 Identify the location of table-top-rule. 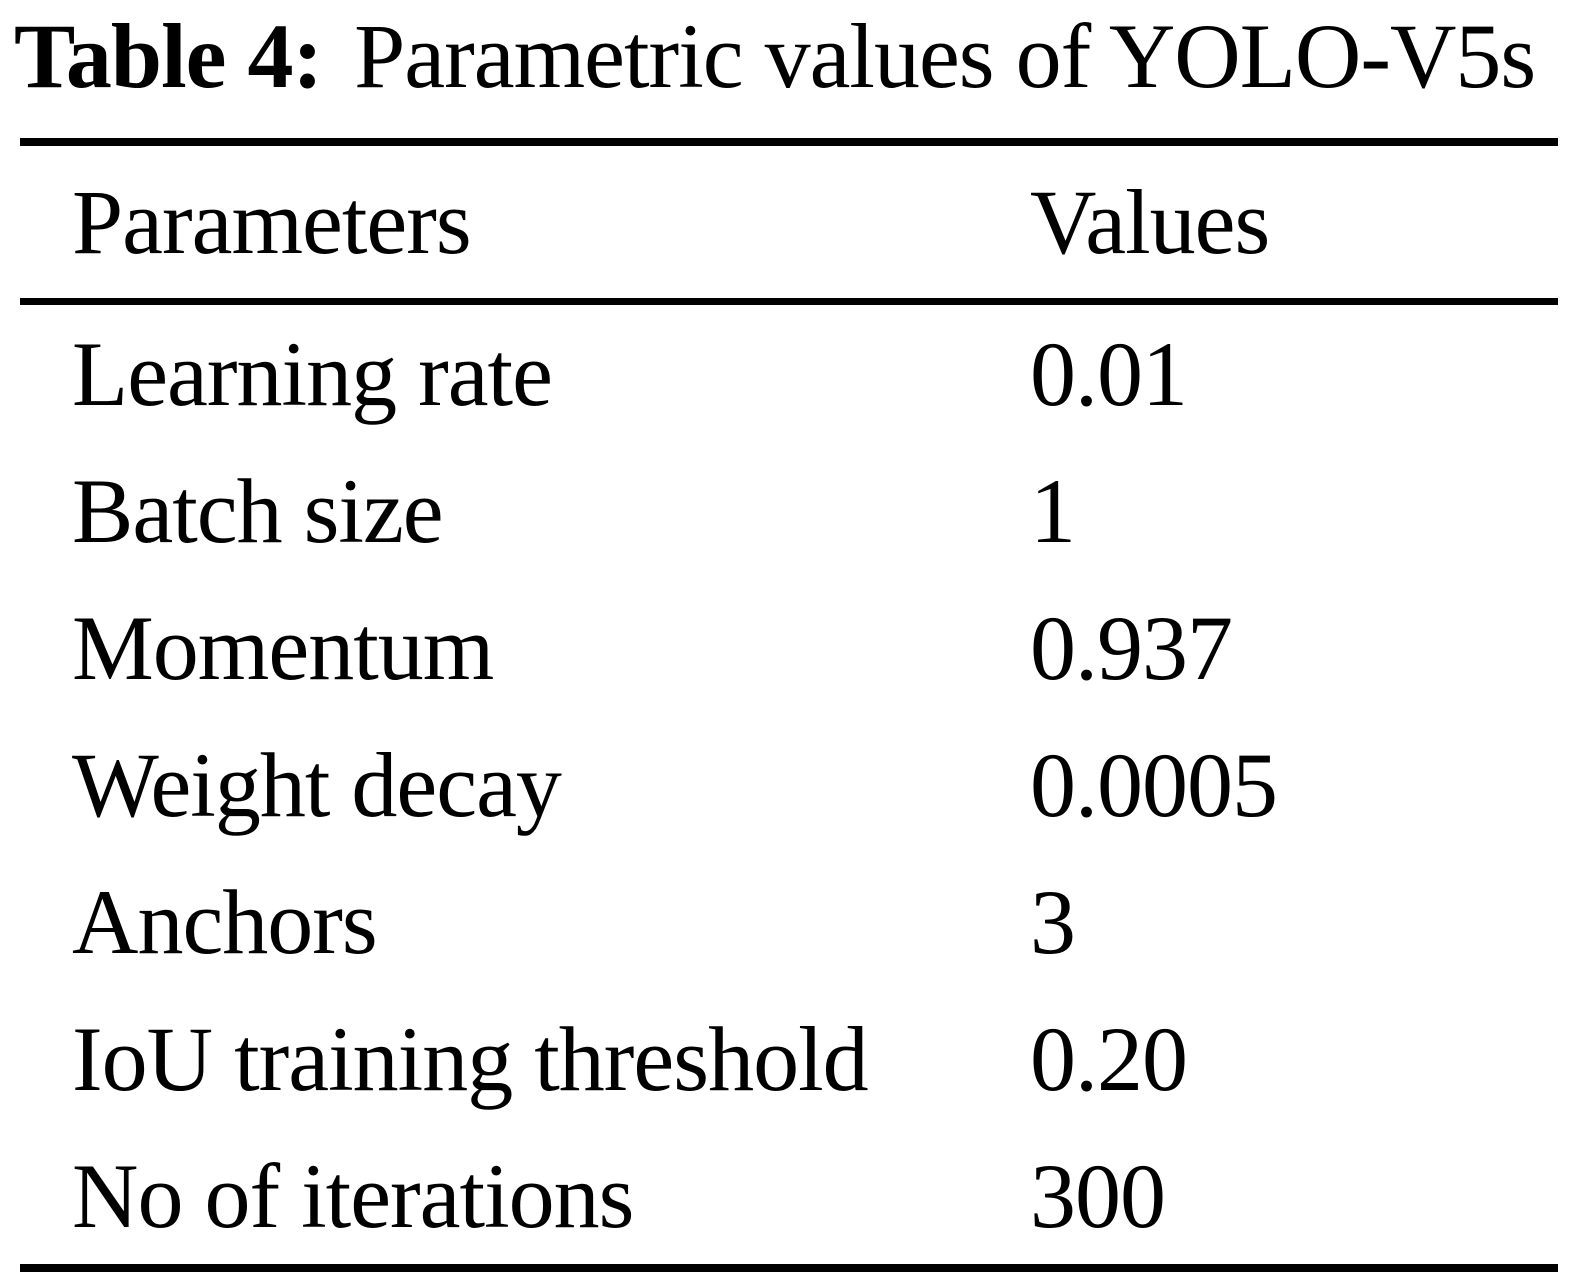
(789, 142).